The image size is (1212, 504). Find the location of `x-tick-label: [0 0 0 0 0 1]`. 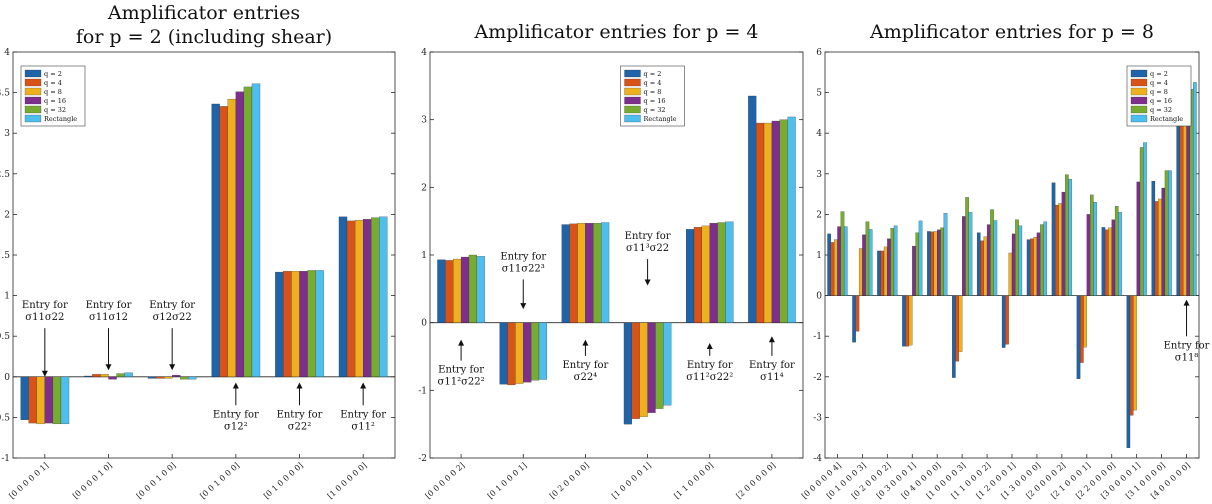

x-tick-label: [0 0 0 0 0 1] is located at coordinates (28, 481).